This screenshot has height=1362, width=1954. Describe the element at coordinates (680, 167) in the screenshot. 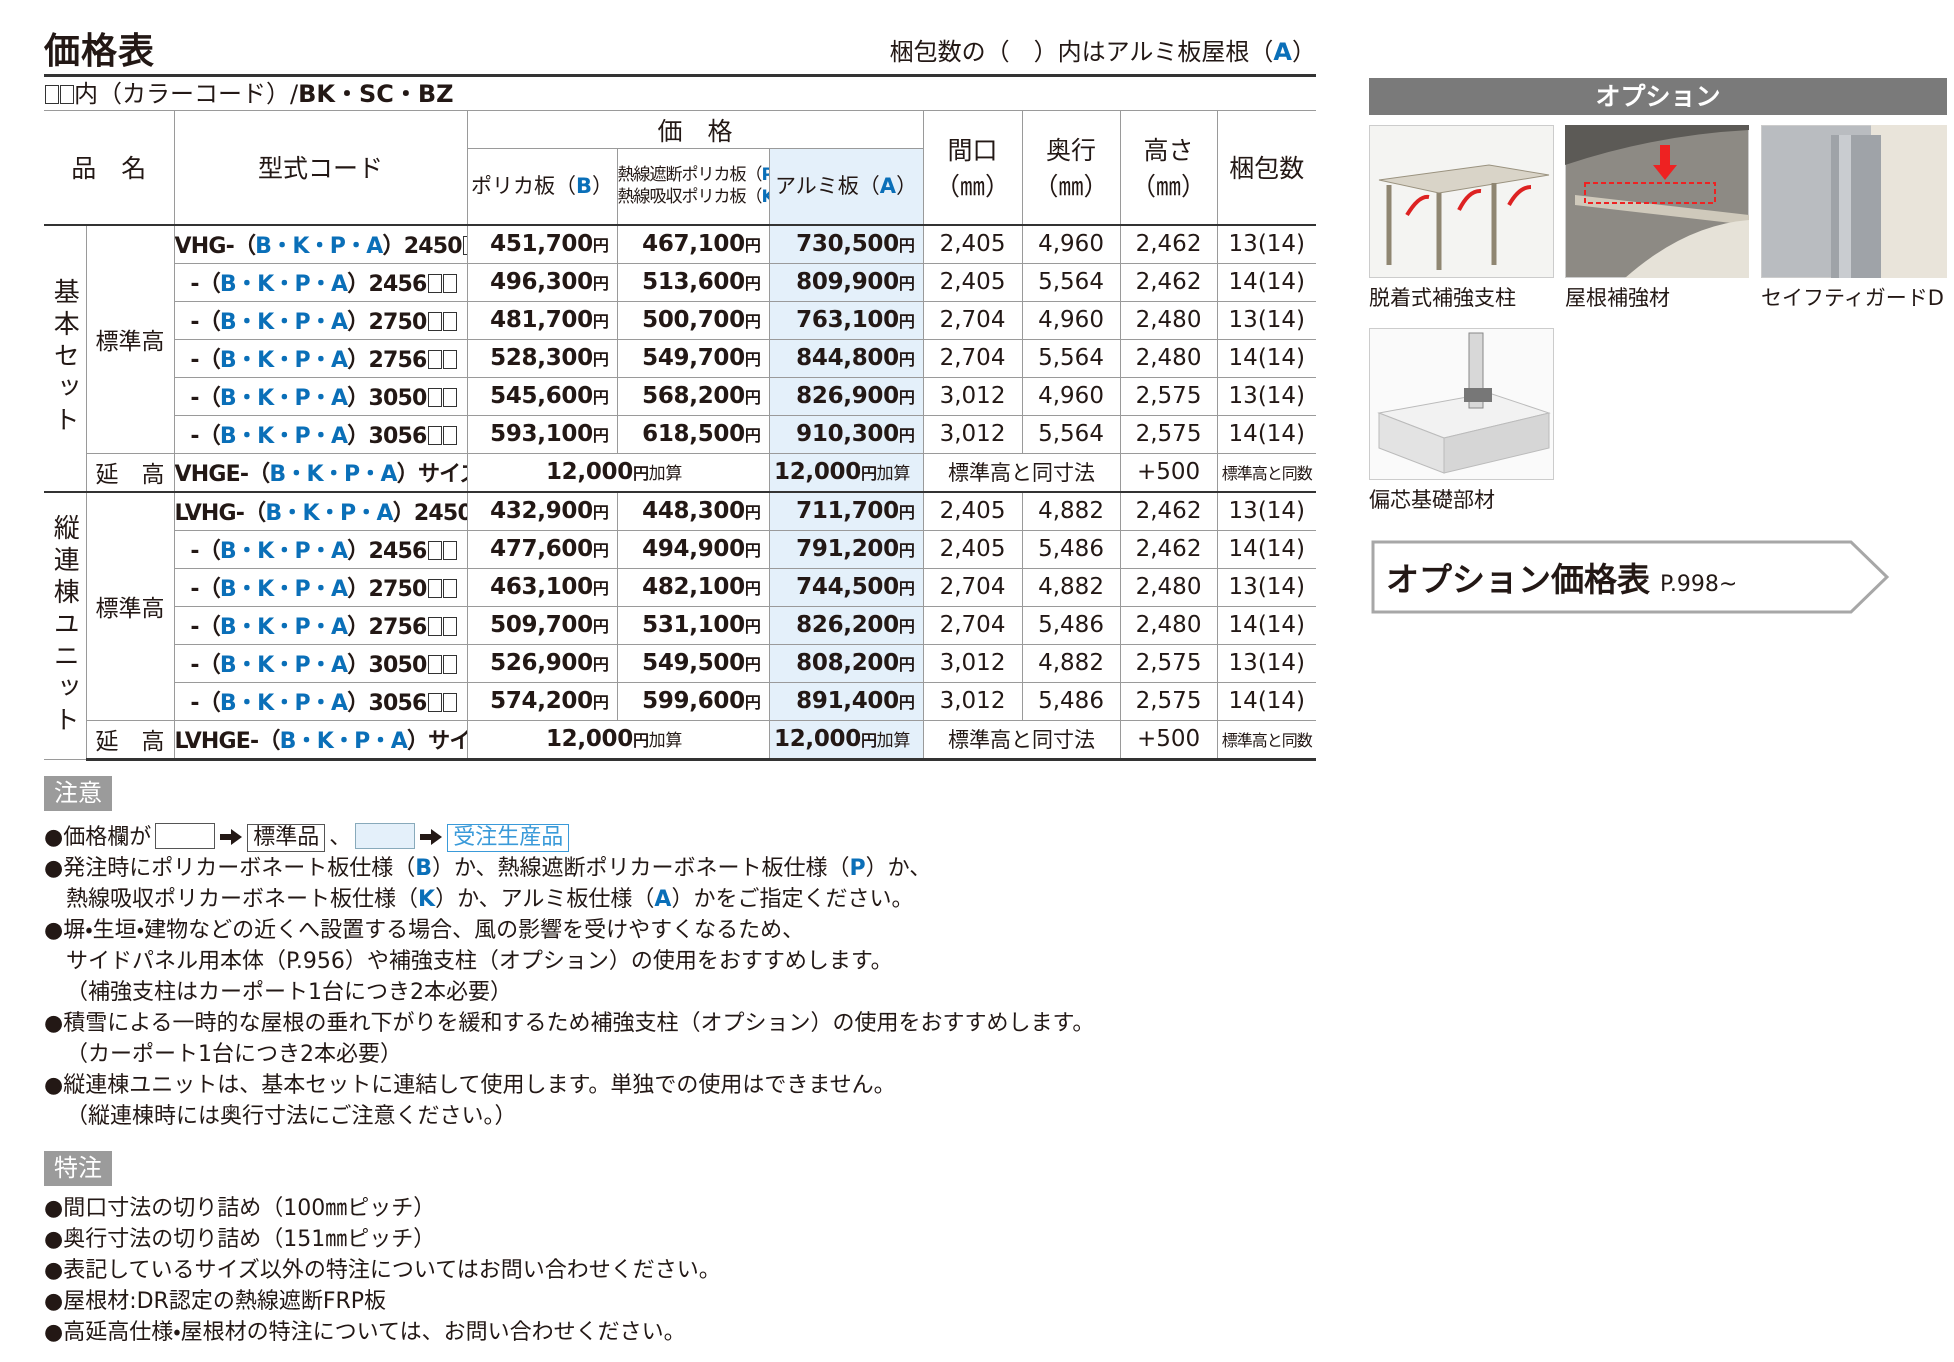

I see `header-row: 品 名 型式コード 価 格間口 （㎜） 奥行 （㎜） 高さ （㎜） 梱包数` at that location.